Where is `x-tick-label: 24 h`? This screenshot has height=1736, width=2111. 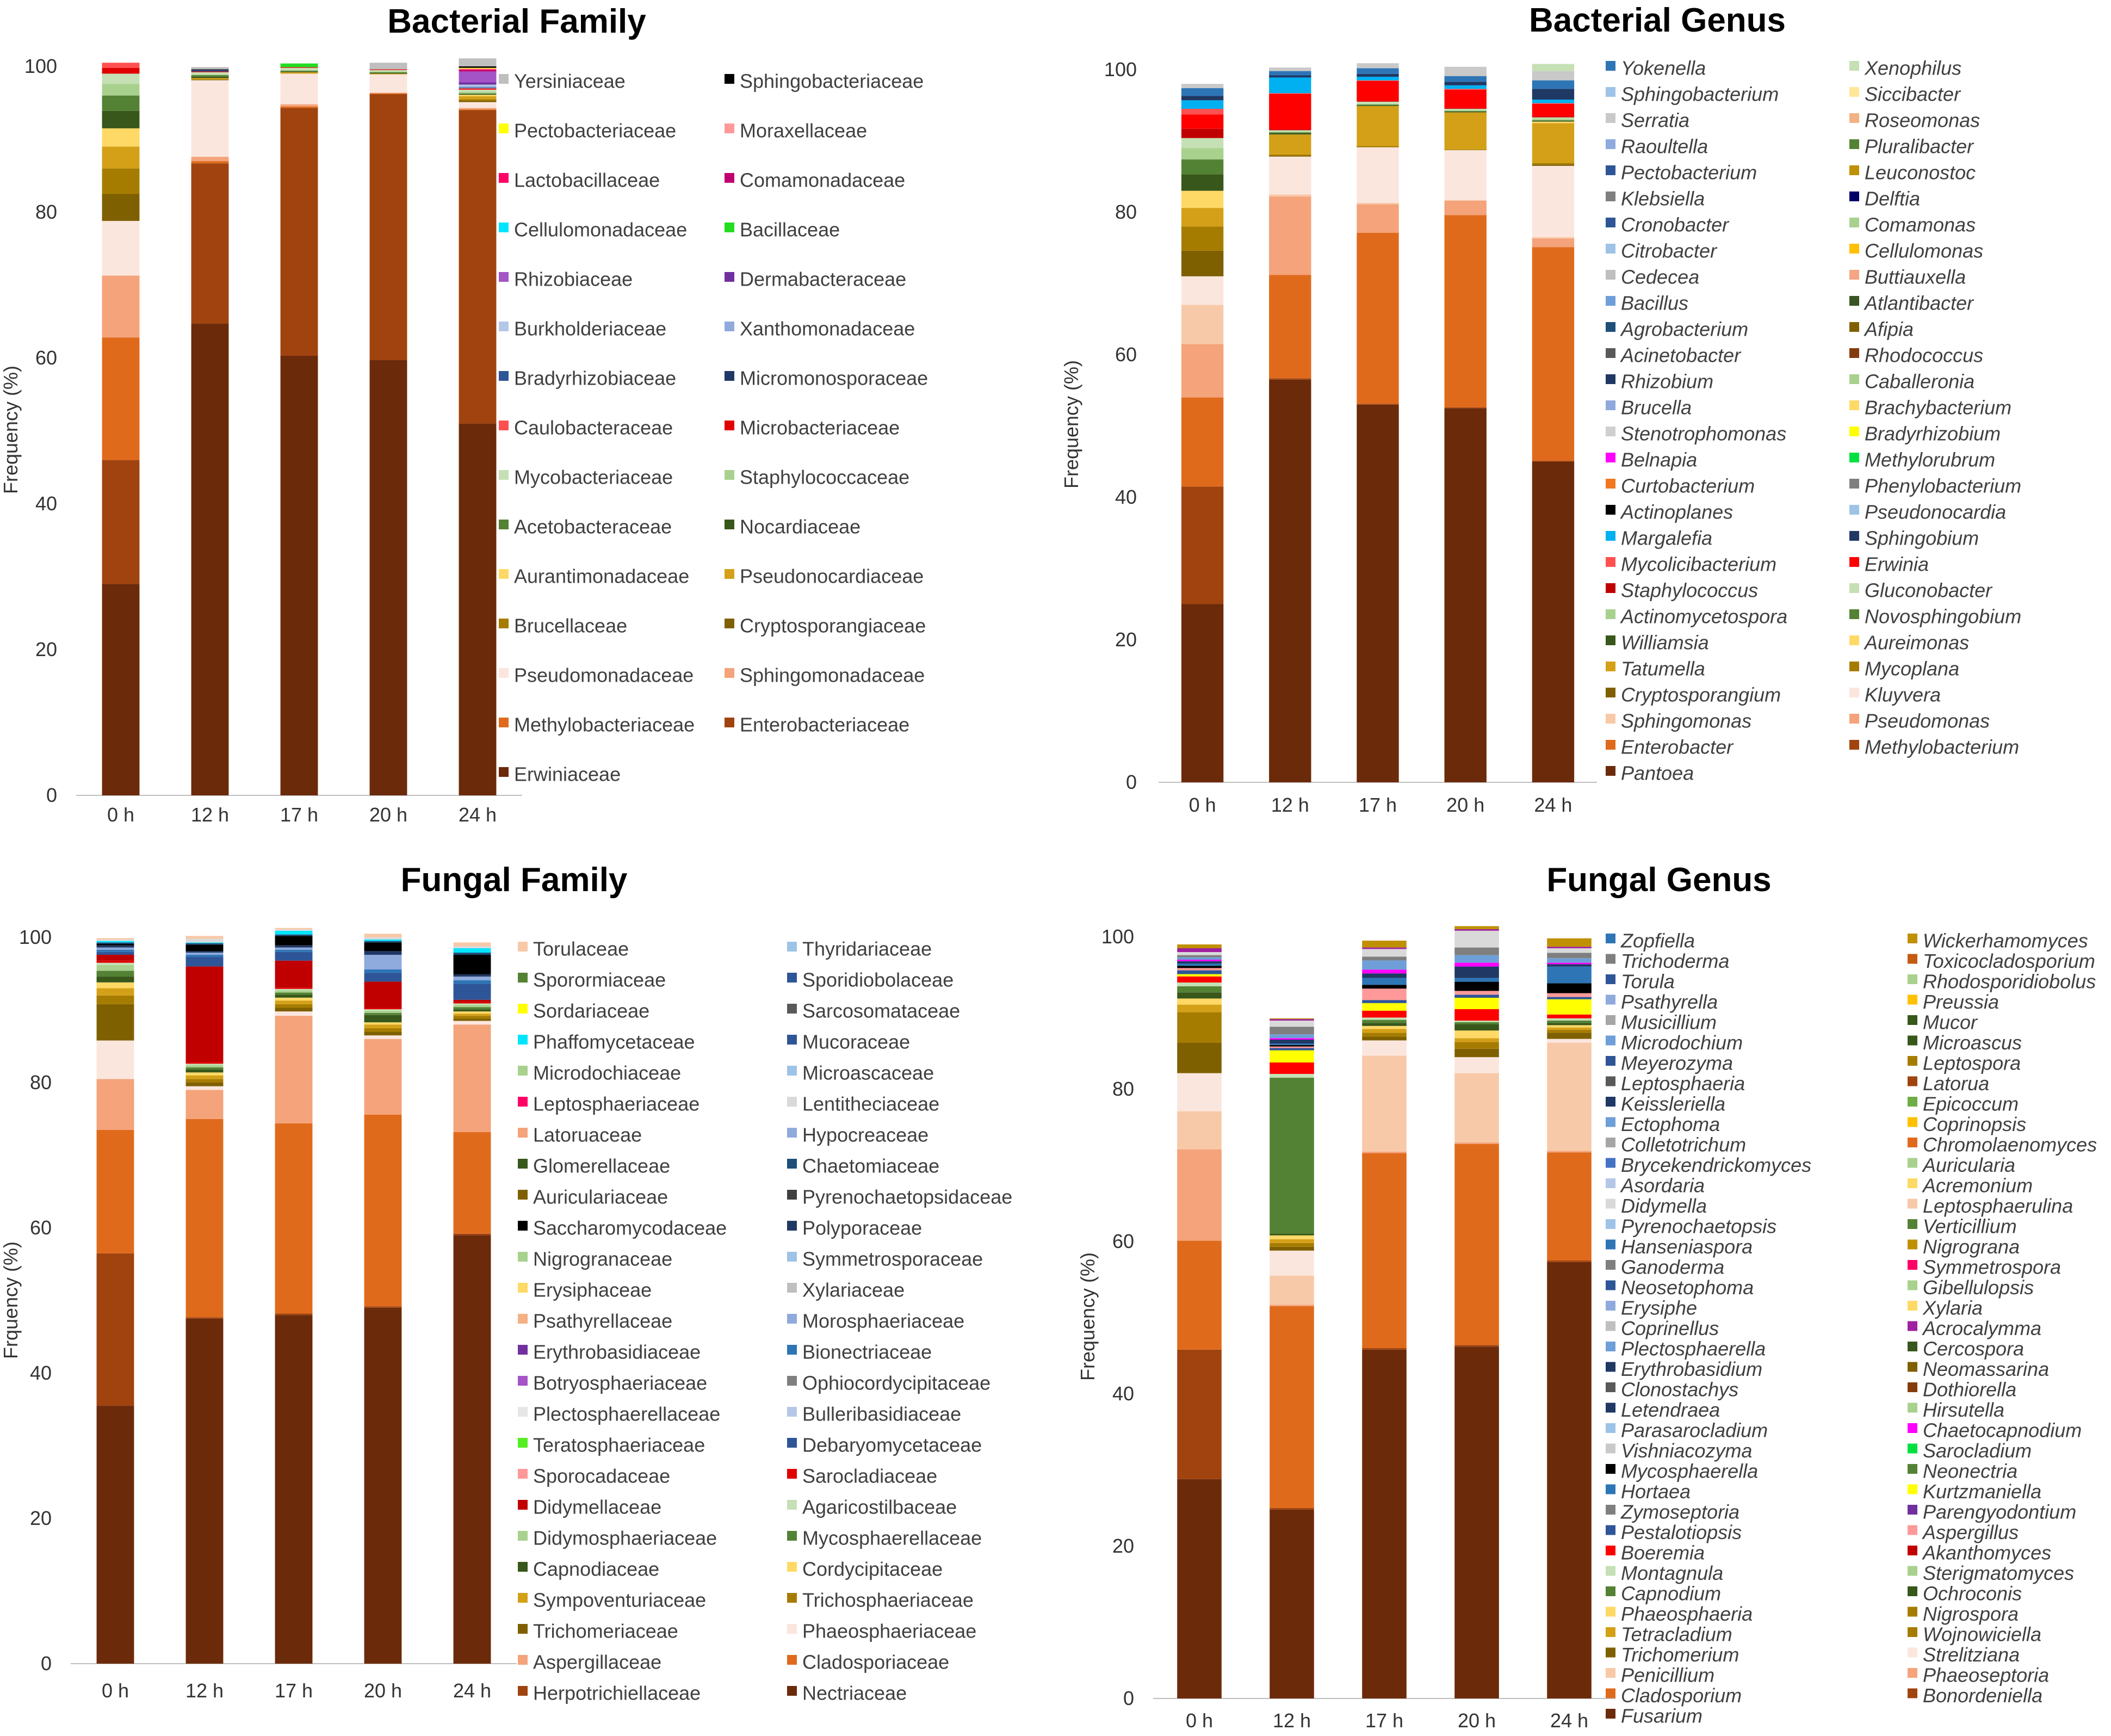
x-tick-label: 24 h is located at coordinates (1569, 1720).